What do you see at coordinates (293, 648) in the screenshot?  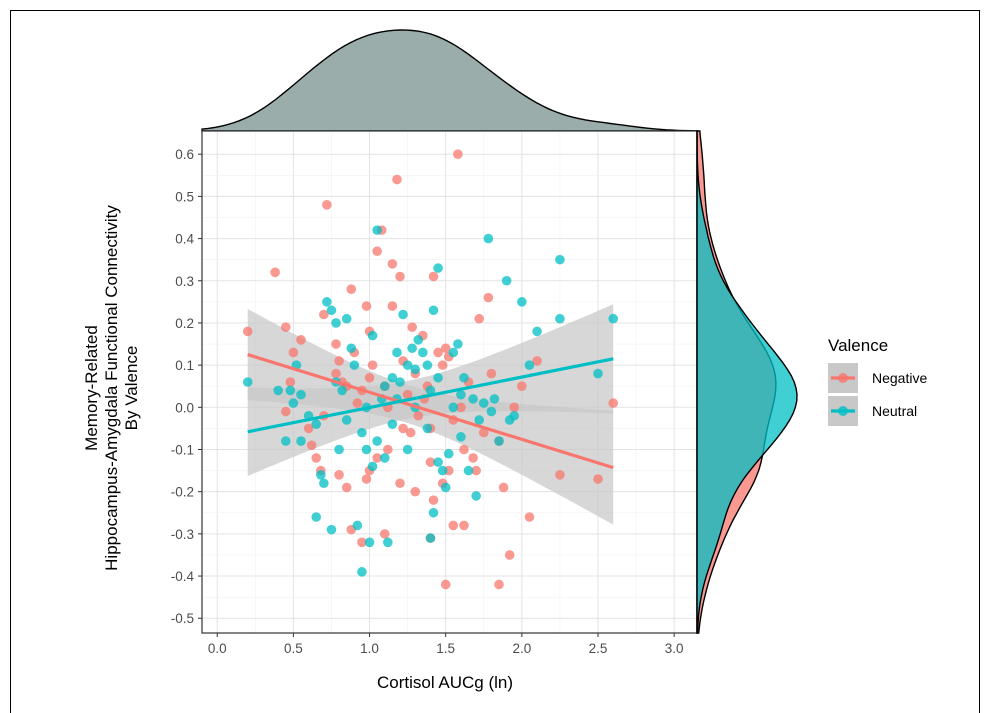 I see `x-tick-label: 0.5` at bounding box center [293, 648].